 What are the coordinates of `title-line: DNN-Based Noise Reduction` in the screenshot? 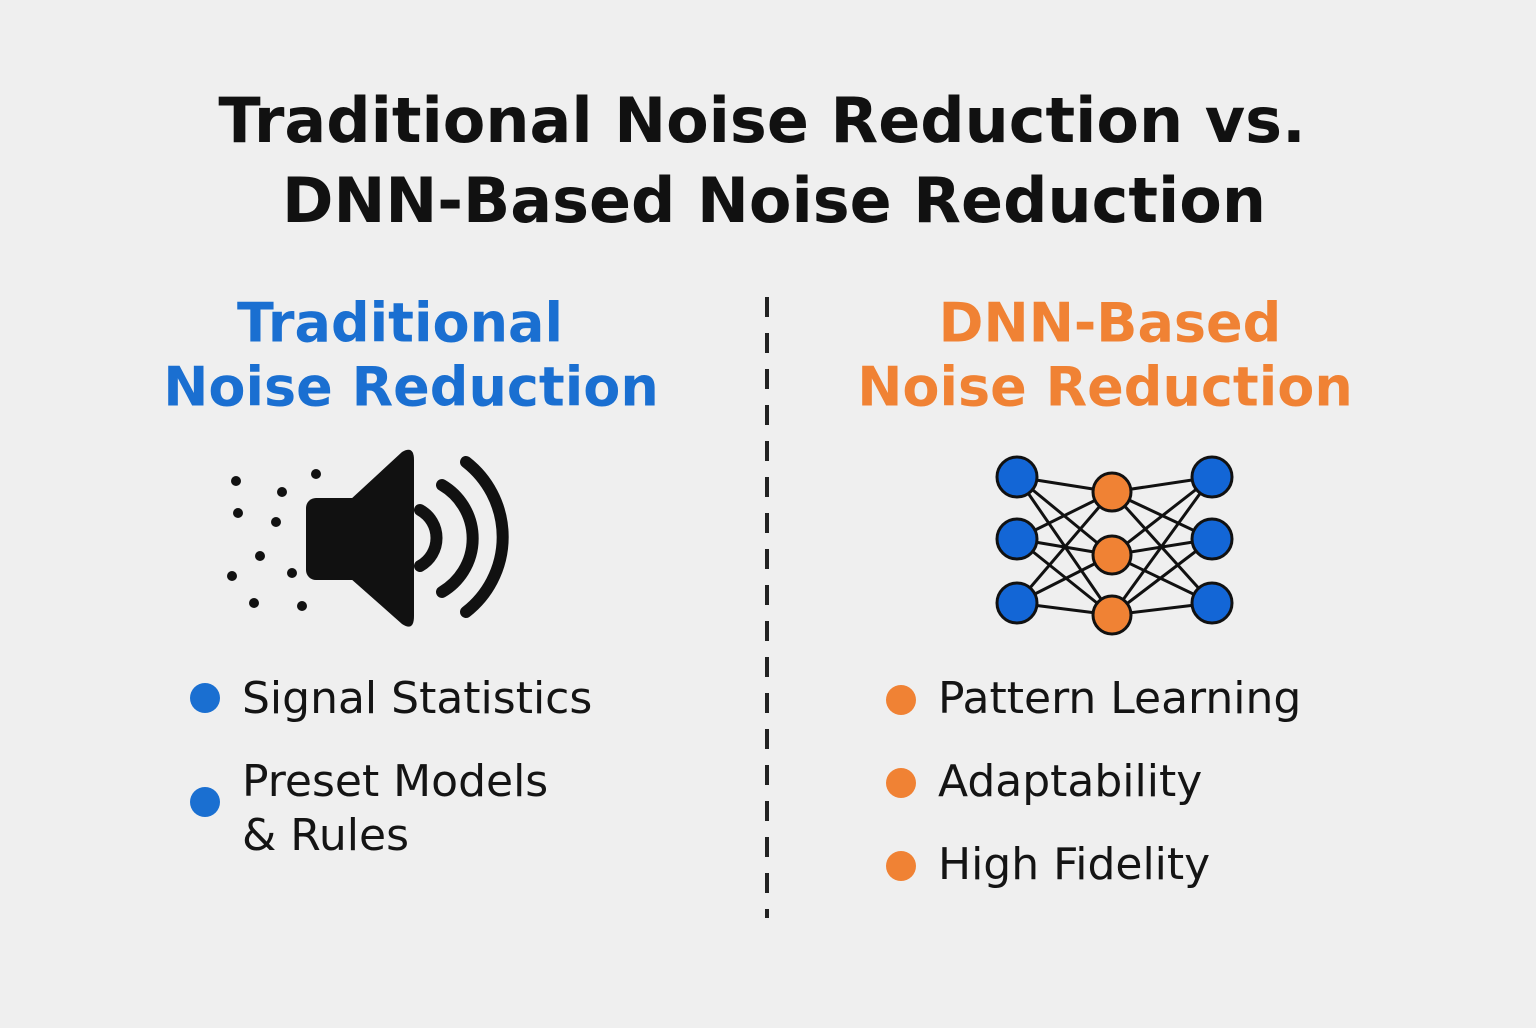 It's located at (774, 200).